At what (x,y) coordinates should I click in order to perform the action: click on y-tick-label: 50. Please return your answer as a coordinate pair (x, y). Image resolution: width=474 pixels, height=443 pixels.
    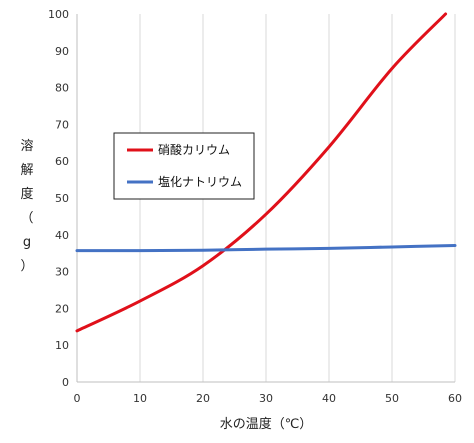
    Looking at the image, I should click on (62, 198).